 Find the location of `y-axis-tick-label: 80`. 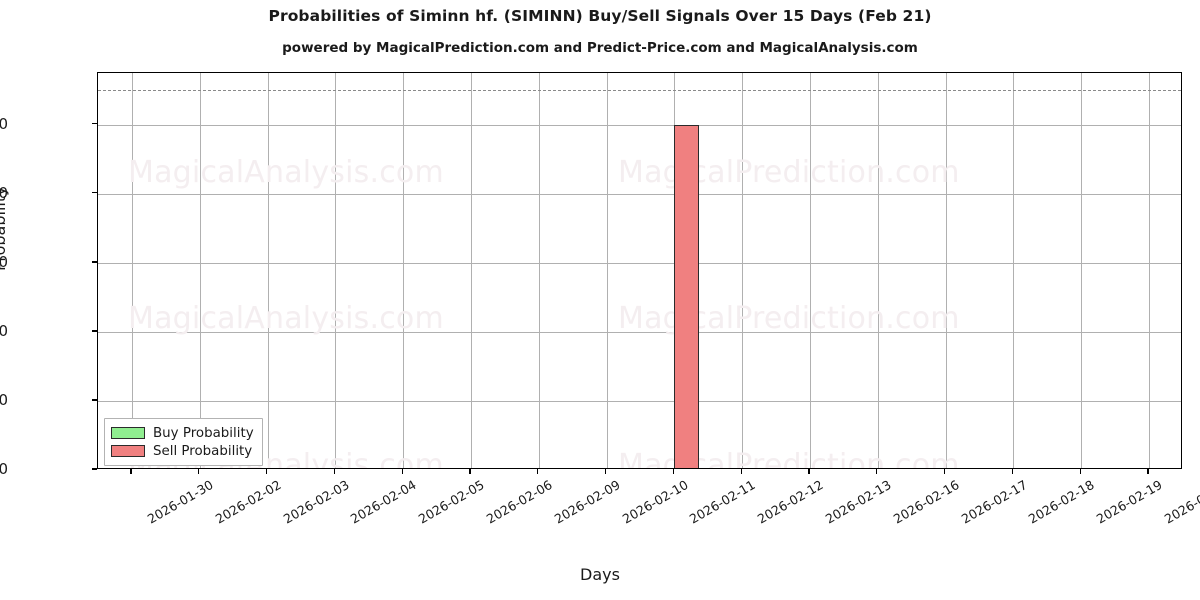

y-axis-tick-label: 80 is located at coordinates (4, 192).